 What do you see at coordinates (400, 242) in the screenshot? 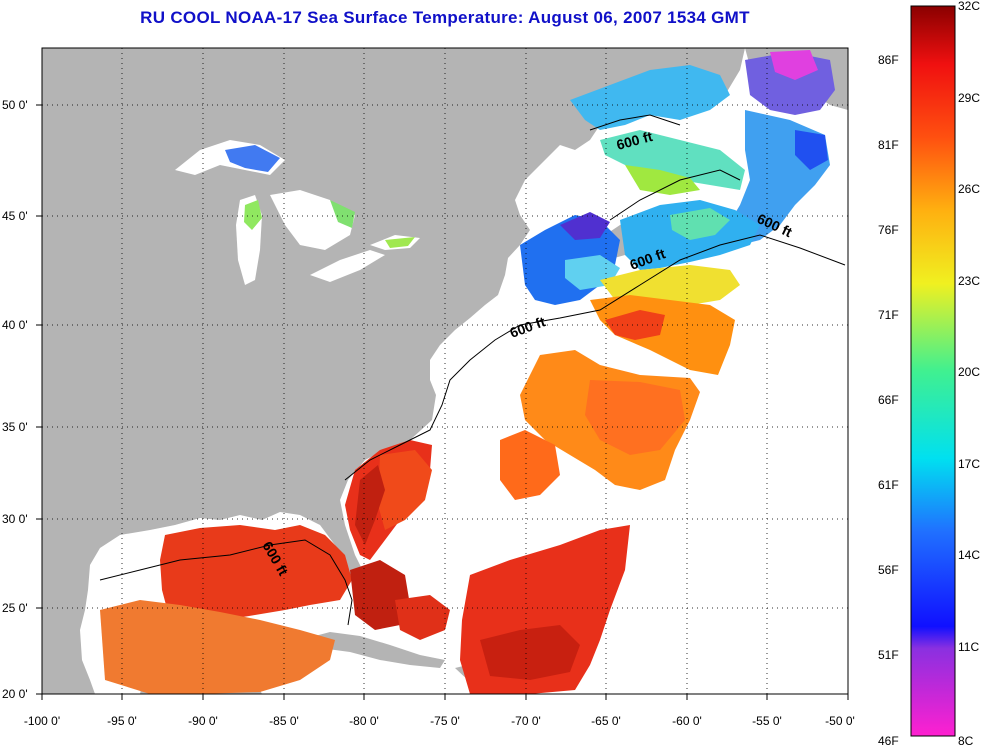
I see `lake-ontario-sst` at bounding box center [400, 242].